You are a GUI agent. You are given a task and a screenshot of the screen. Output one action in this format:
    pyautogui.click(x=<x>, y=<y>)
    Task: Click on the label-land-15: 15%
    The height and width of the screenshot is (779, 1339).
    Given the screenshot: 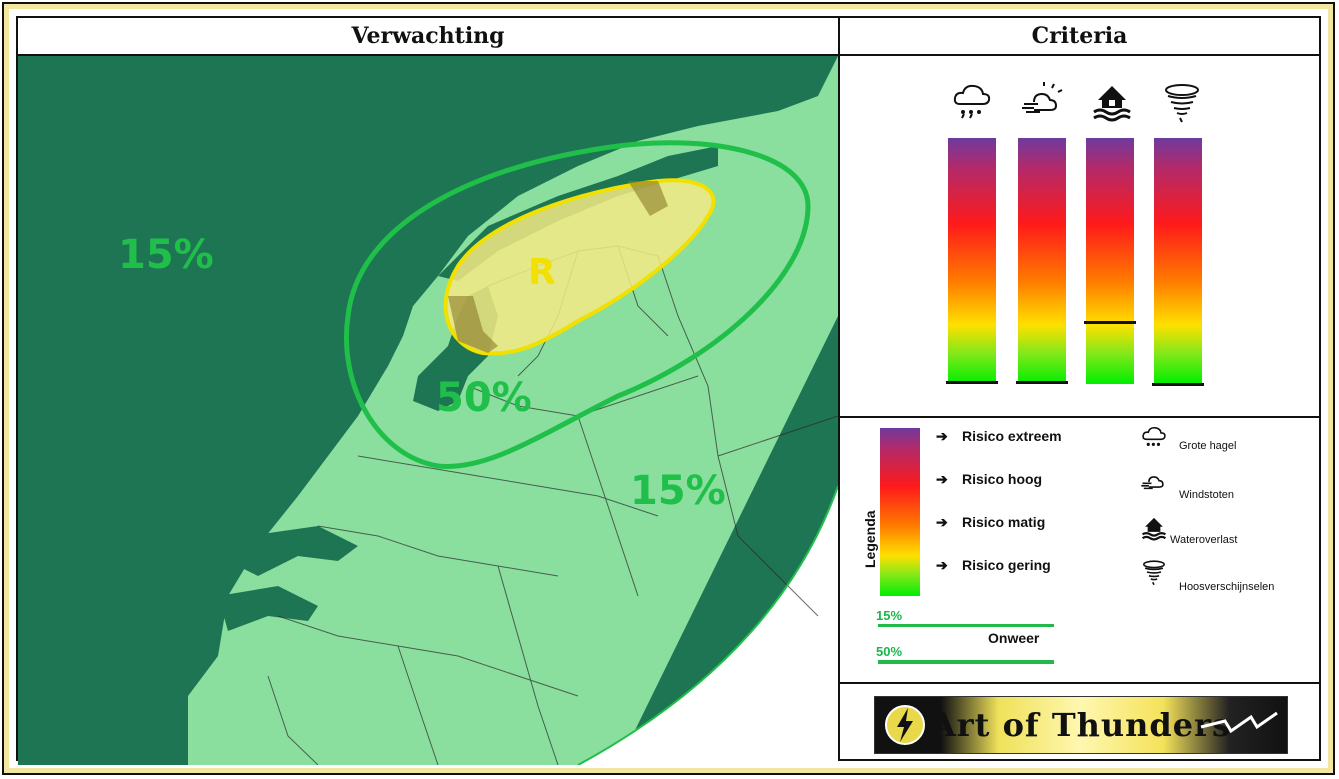 What is the action you would take?
    pyautogui.click(x=678, y=491)
    